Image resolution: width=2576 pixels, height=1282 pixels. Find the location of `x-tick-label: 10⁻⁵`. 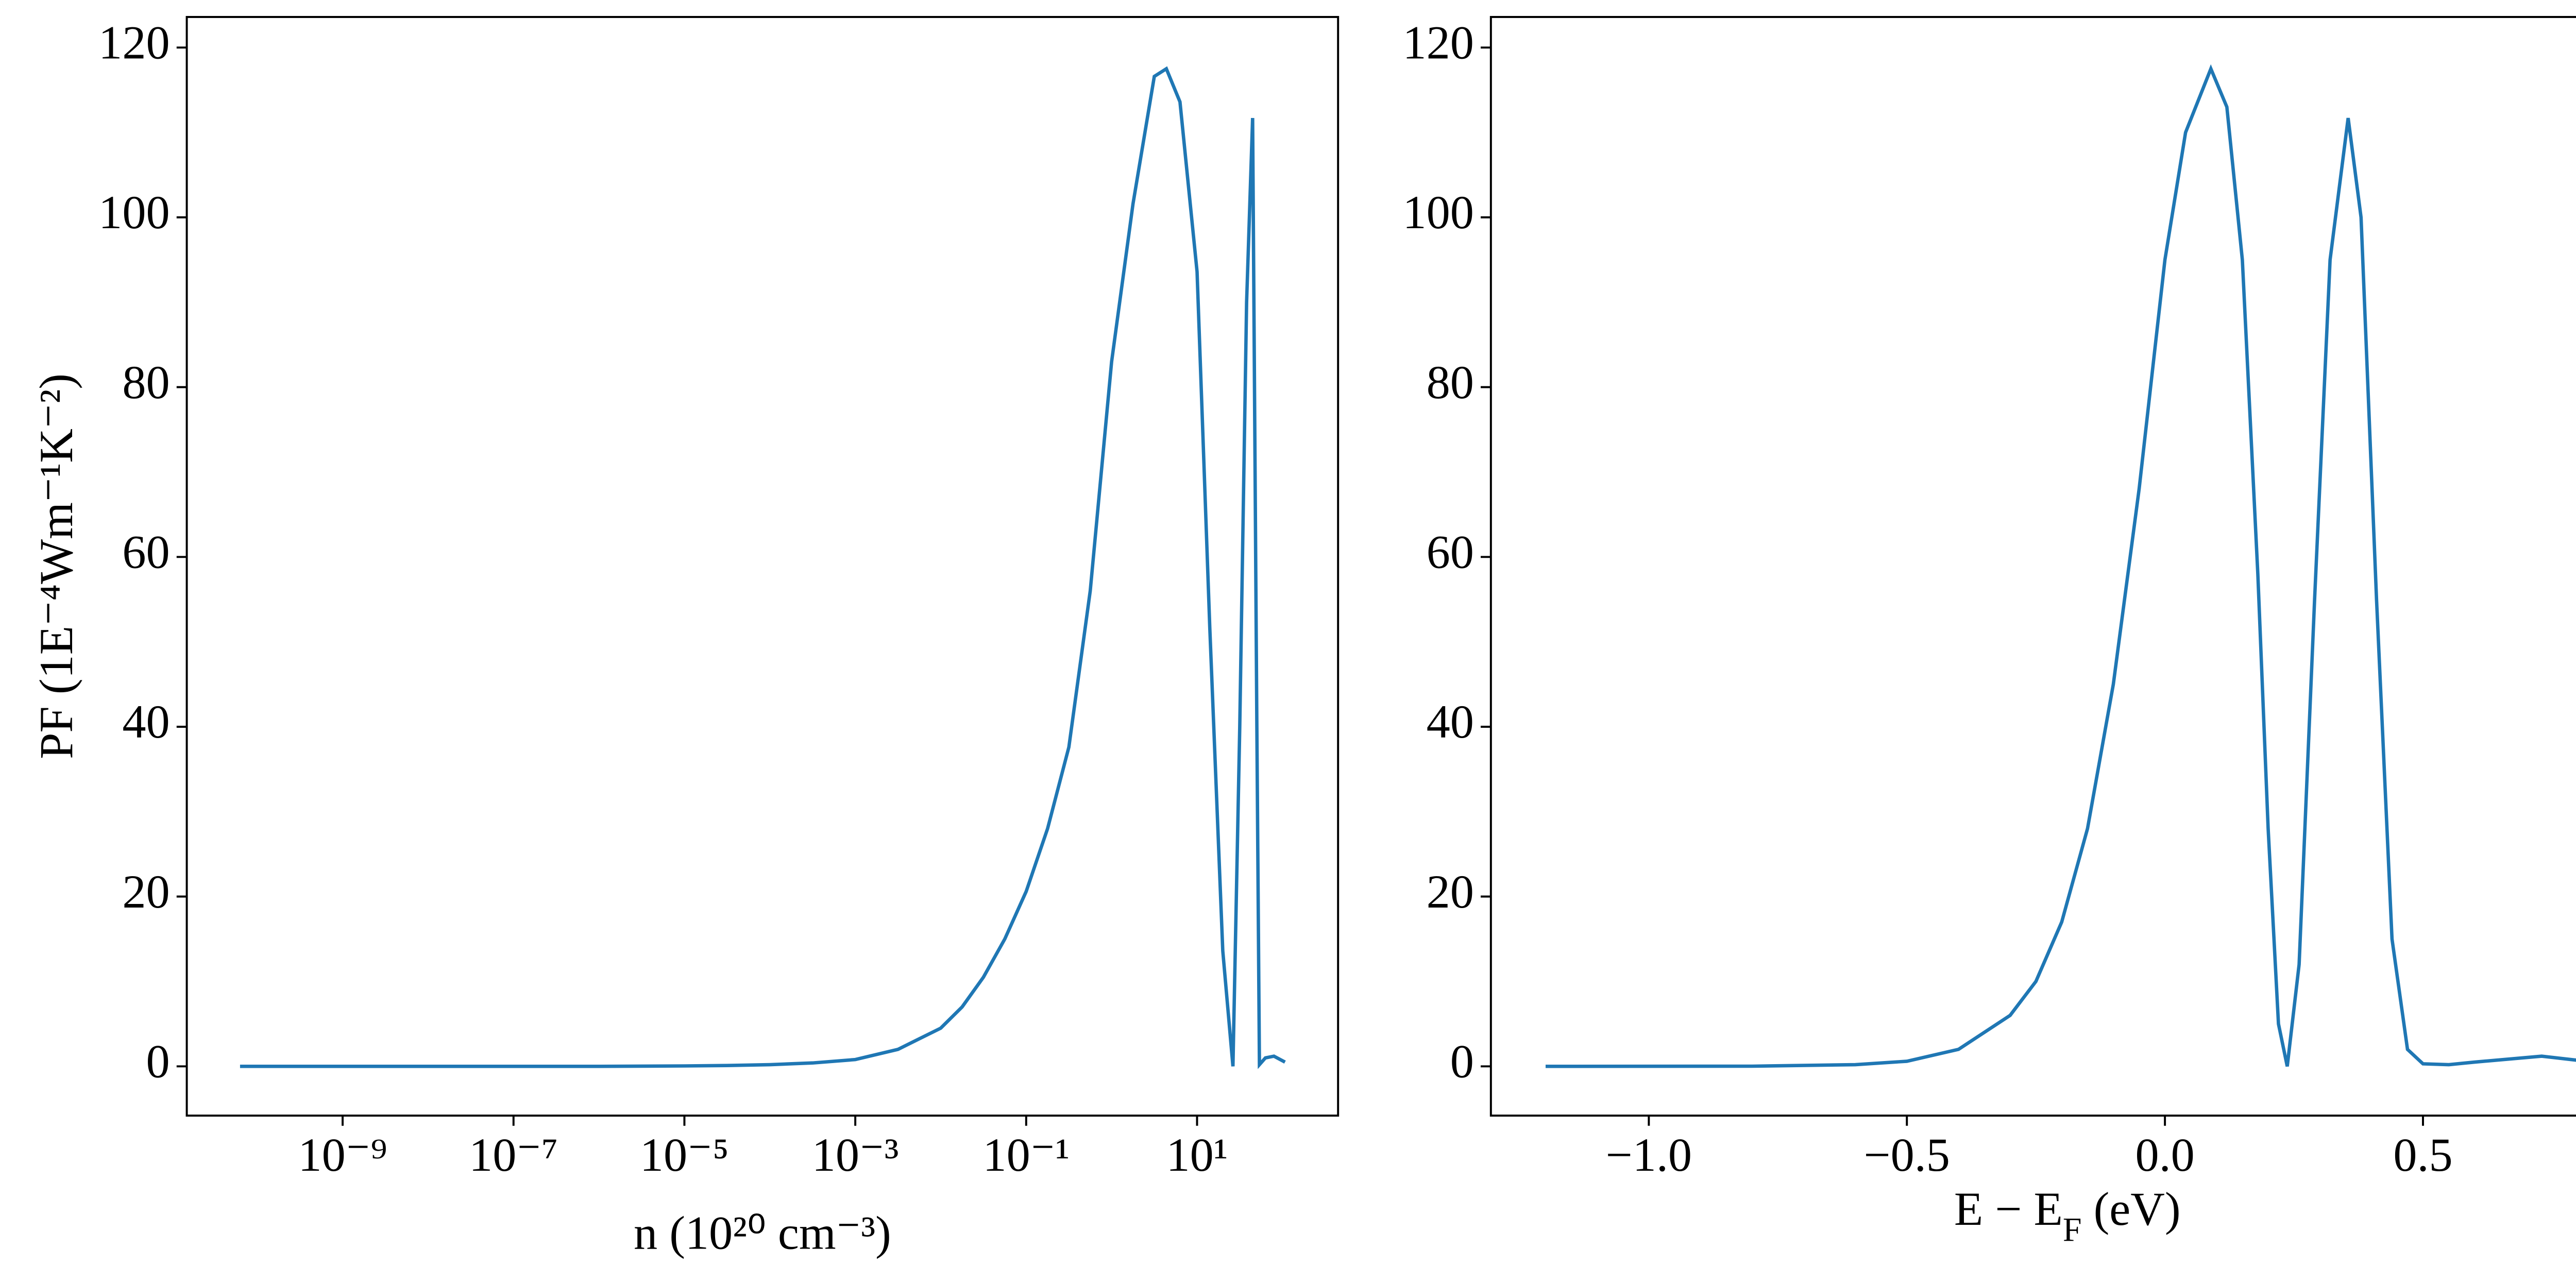

x-tick-label: 10⁻⁵ is located at coordinates (684, 1155).